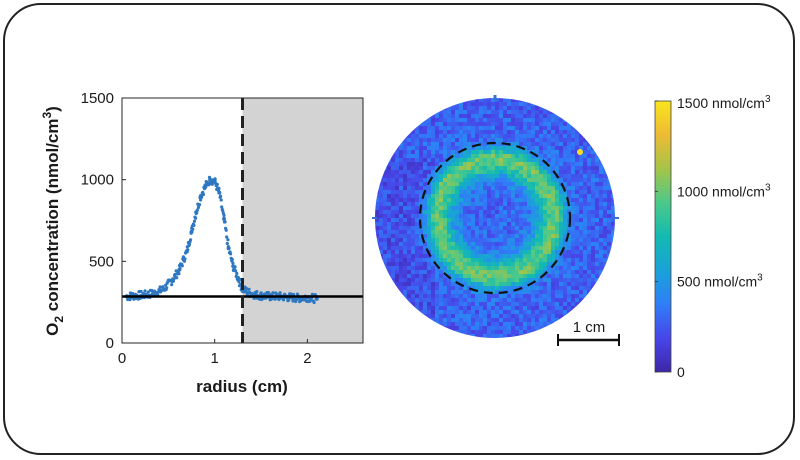 The image size is (800, 460). I want to click on scale-bar-label: 1 cm, so click(589, 327).